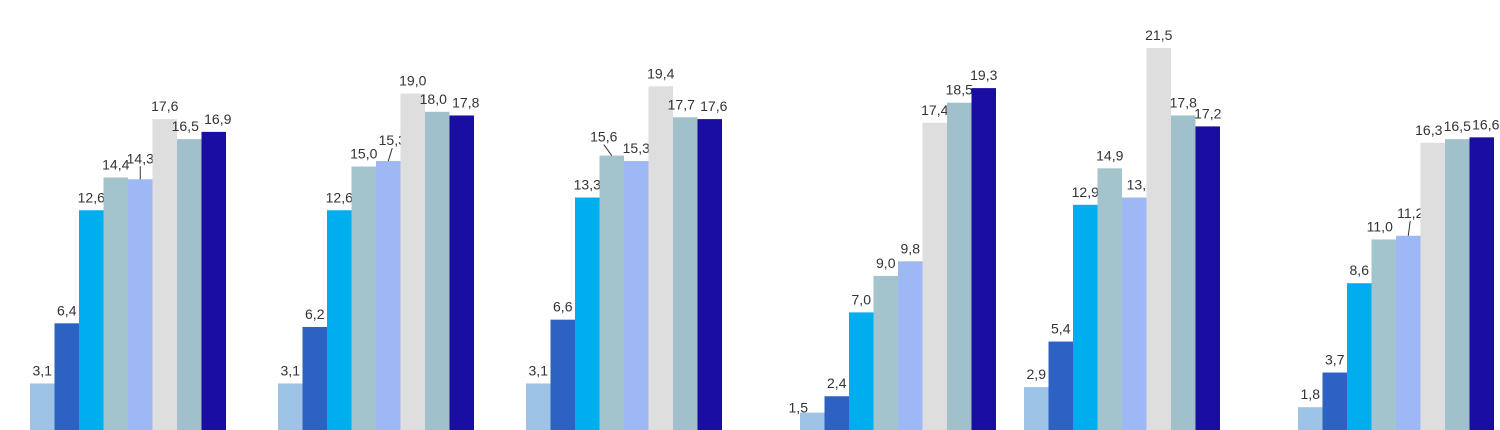 The height and width of the screenshot is (430, 1500). Describe the element at coordinates (1134, 313) in the screenshot. I see `bar-g5-s5` at that location.